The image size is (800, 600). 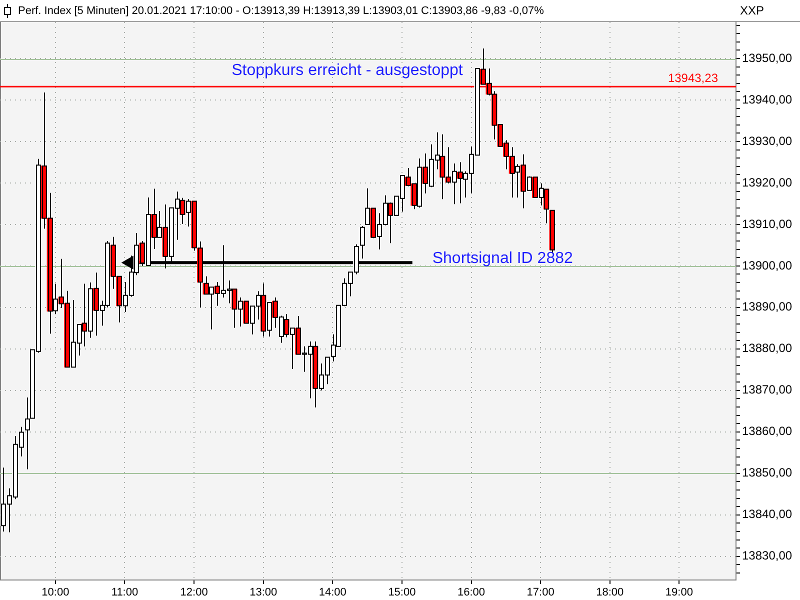 I want to click on x-tick-label: 11:00, so click(x=124, y=592).